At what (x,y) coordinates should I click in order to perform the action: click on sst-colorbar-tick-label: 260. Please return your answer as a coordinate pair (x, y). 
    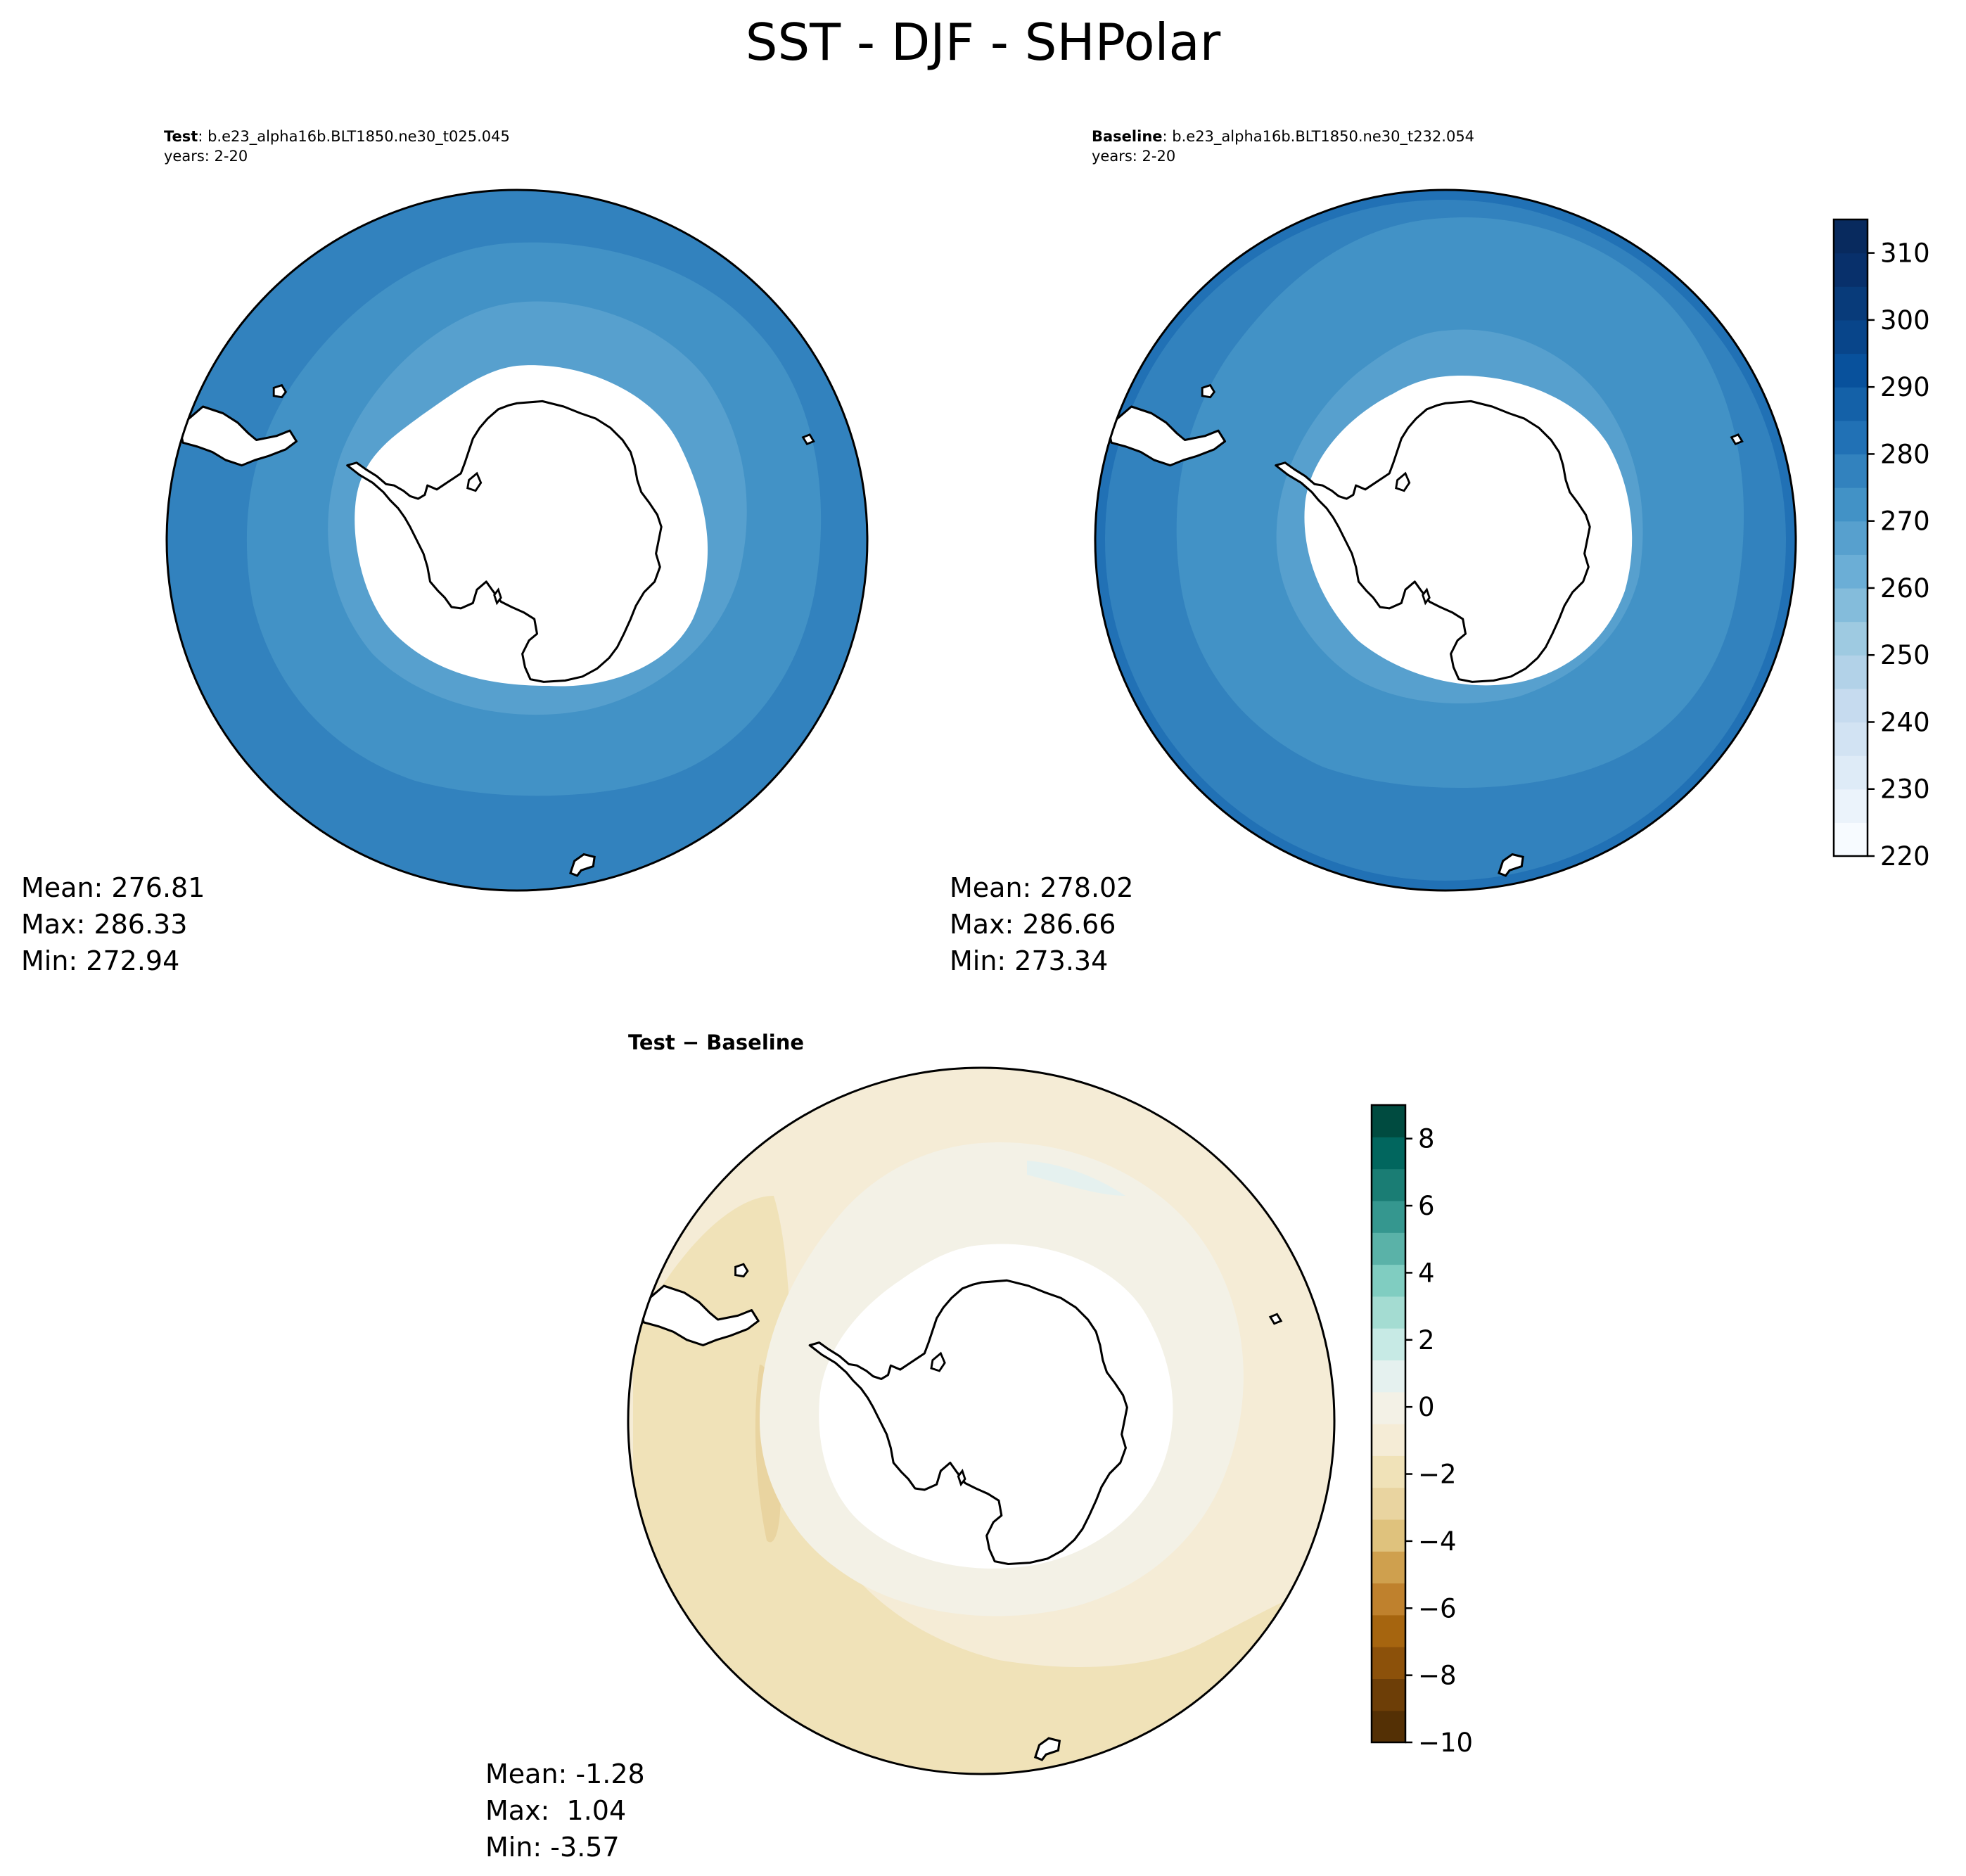
    Looking at the image, I should click on (1905, 588).